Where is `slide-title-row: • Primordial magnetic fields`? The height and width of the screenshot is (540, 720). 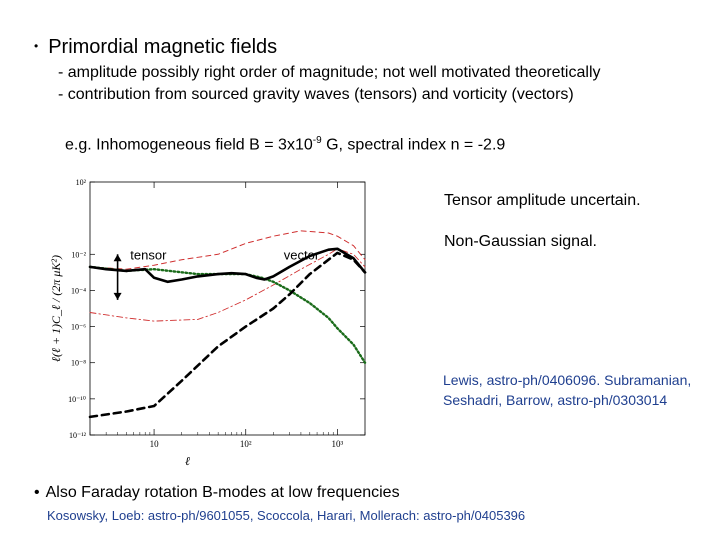 slide-title-row: • Primordial magnetic fields is located at coordinates (155, 47).